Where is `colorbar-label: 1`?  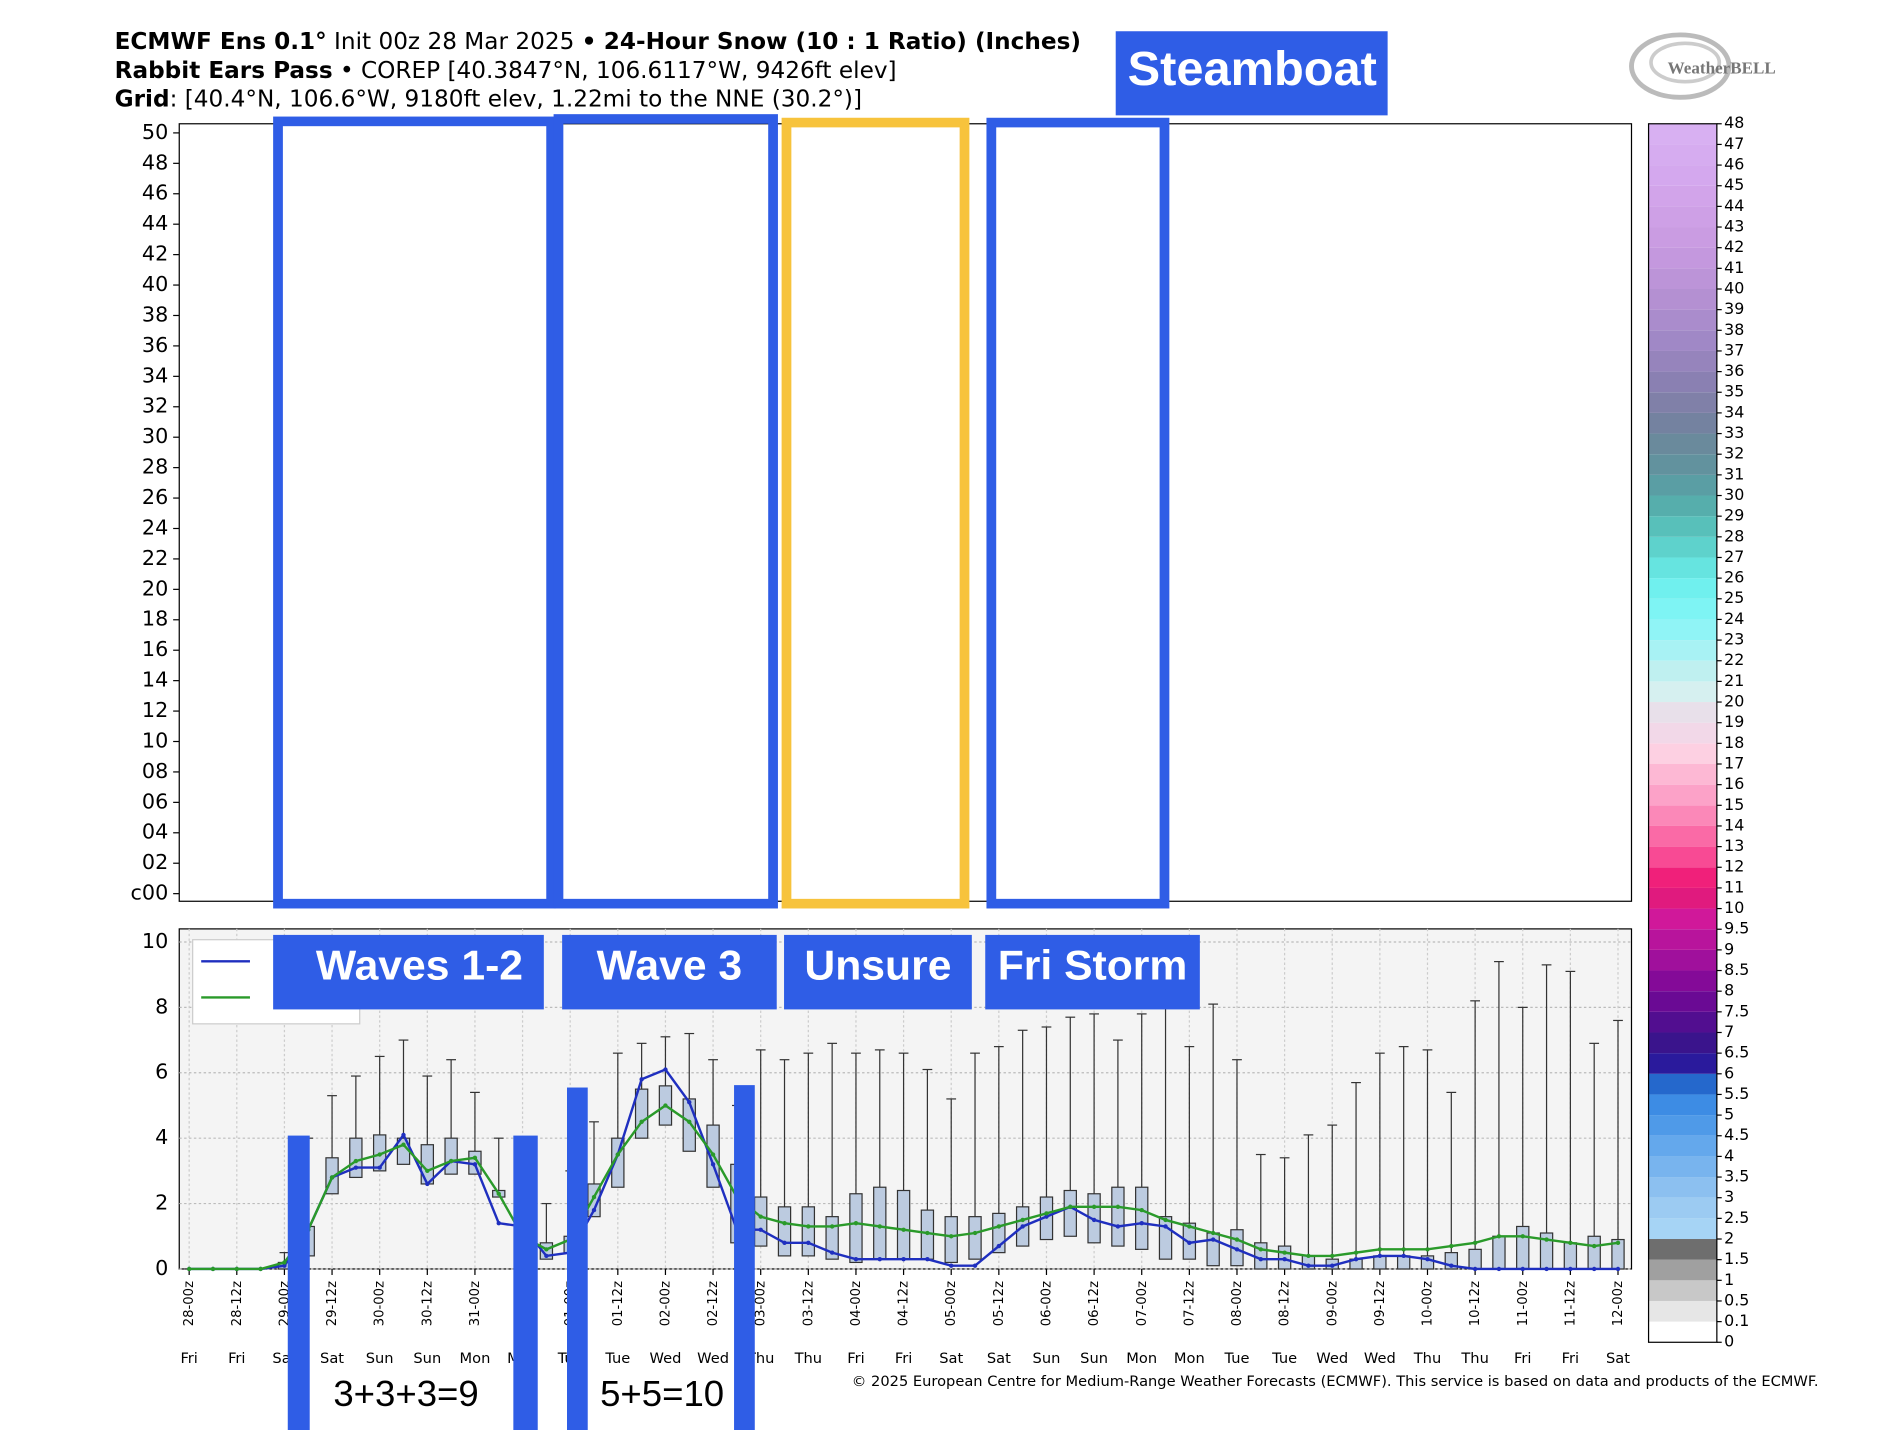 colorbar-label: 1 is located at coordinates (1729, 1279).